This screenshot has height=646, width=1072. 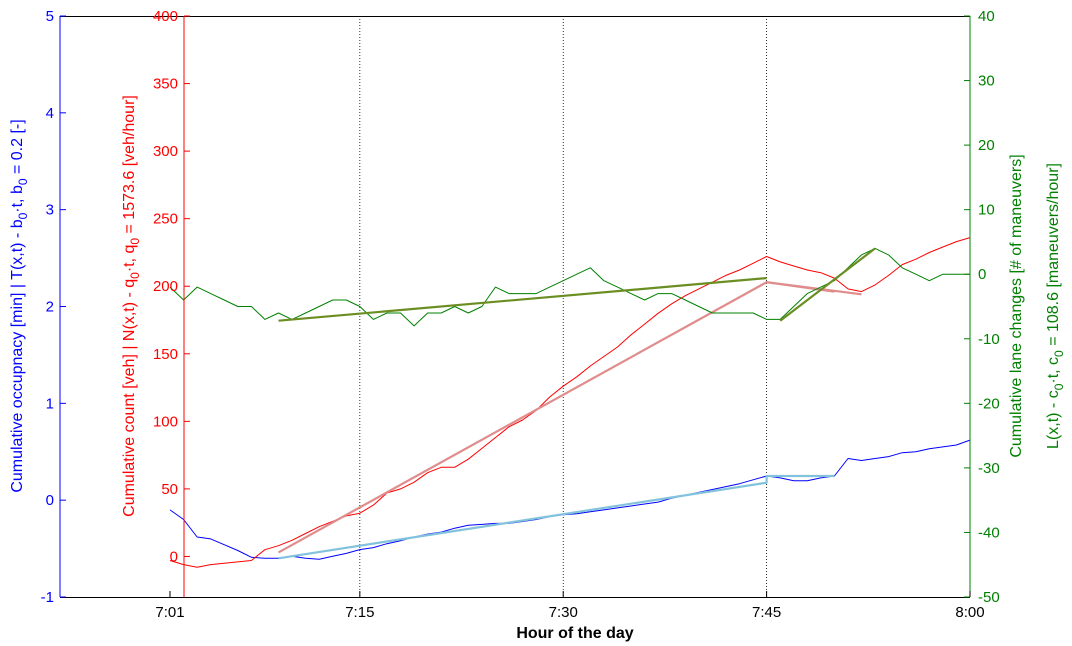 What do you see at coordinates (50, 307) in the screenshot?
I see `blue_left_outer-tick-label: 2` at bounding box center [50, 307].